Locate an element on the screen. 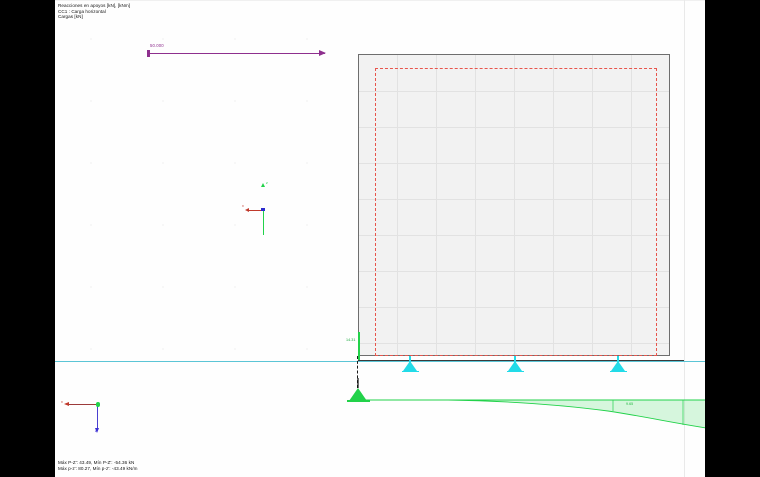  reaction-area-path is located at coordinates (531, 414).